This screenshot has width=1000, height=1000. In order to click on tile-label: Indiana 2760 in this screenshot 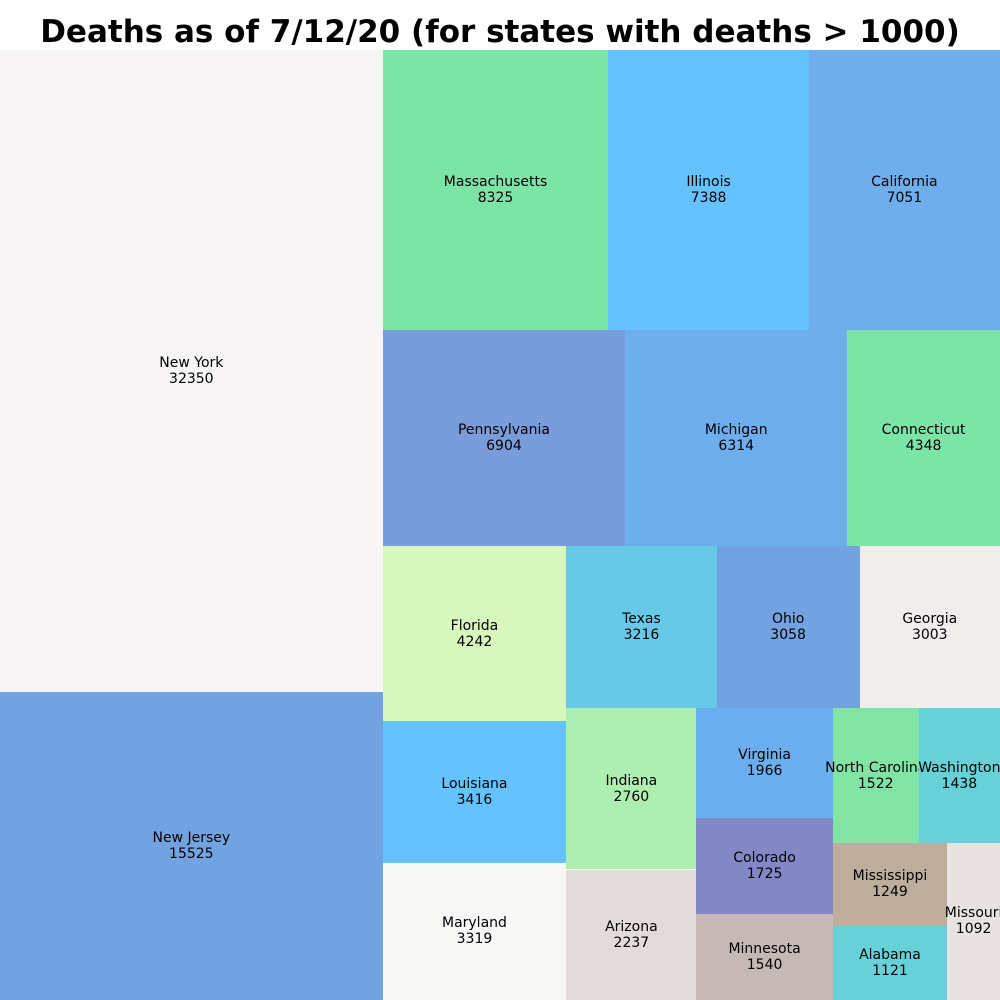, I will do `click(631, 789)`.